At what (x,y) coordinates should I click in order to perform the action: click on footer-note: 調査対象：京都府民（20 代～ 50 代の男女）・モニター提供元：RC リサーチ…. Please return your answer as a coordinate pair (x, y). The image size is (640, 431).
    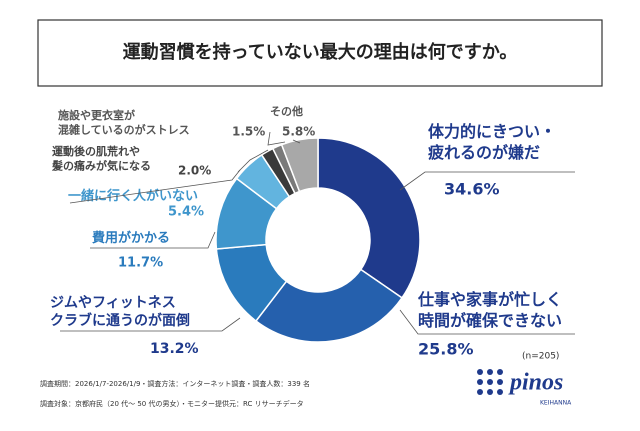
    Looking at the image, I should click on (172, 403).